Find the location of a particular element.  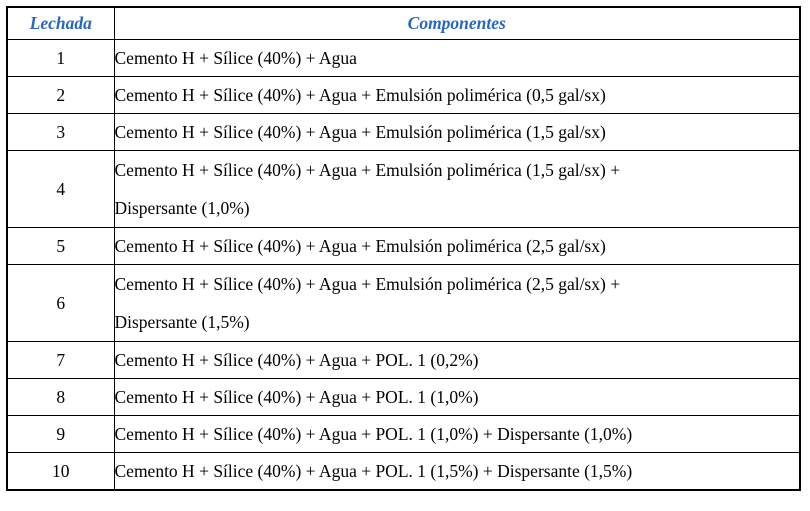

table-row: 1 Cemento H + Sílice (40%) + Agua is located at coordinates (403, 58).